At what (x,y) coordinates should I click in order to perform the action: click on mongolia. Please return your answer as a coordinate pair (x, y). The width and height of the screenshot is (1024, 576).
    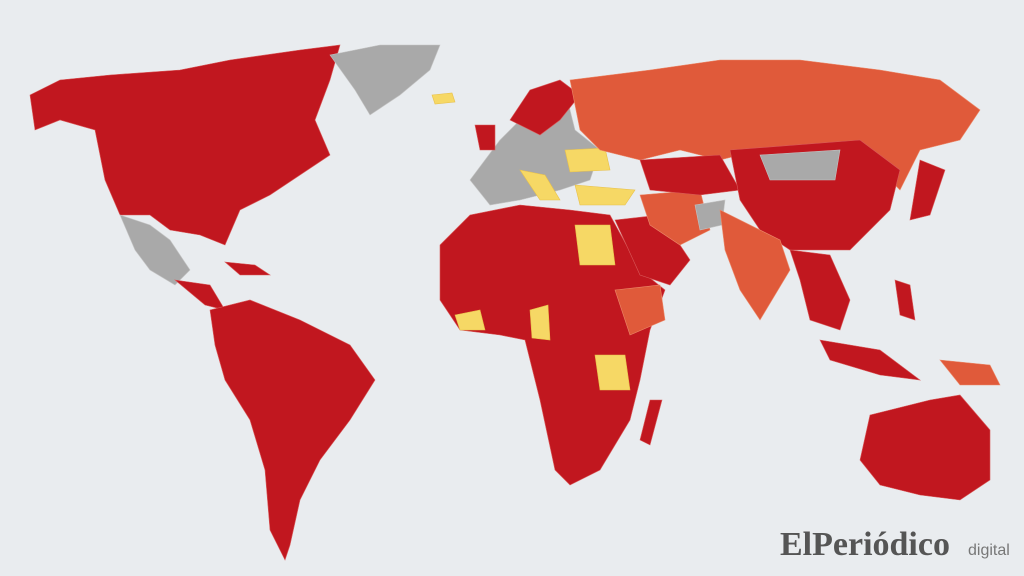
    Looking at the image, I should click on (800, 165).